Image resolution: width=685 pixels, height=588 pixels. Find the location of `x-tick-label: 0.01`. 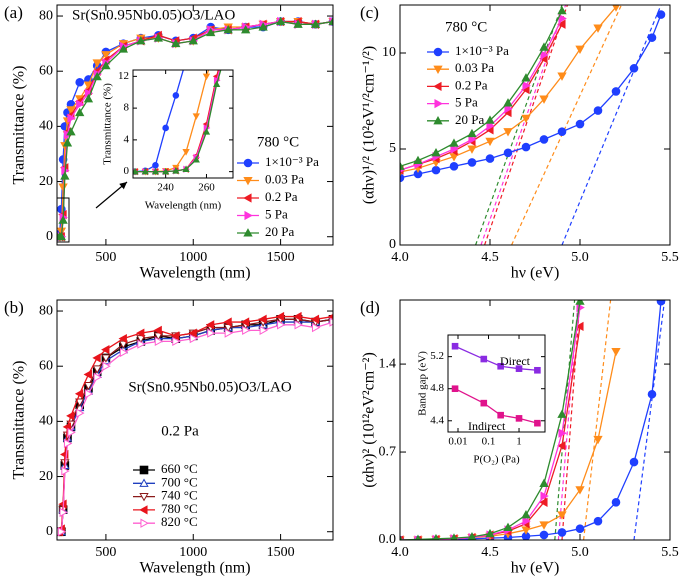

x-tick-label: 0.01 is located at coordinates (457, 442).